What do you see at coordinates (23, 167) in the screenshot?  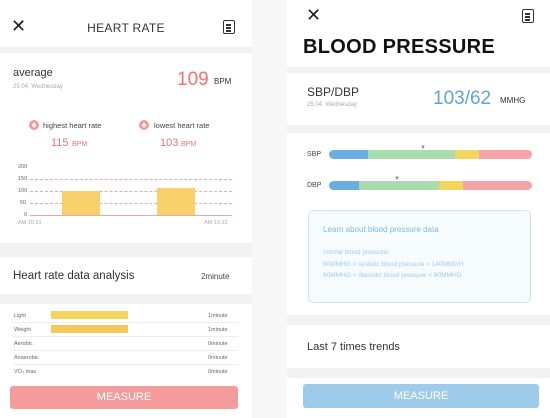 I see `y-tick-label: 200` at bounding box center [23, 167].